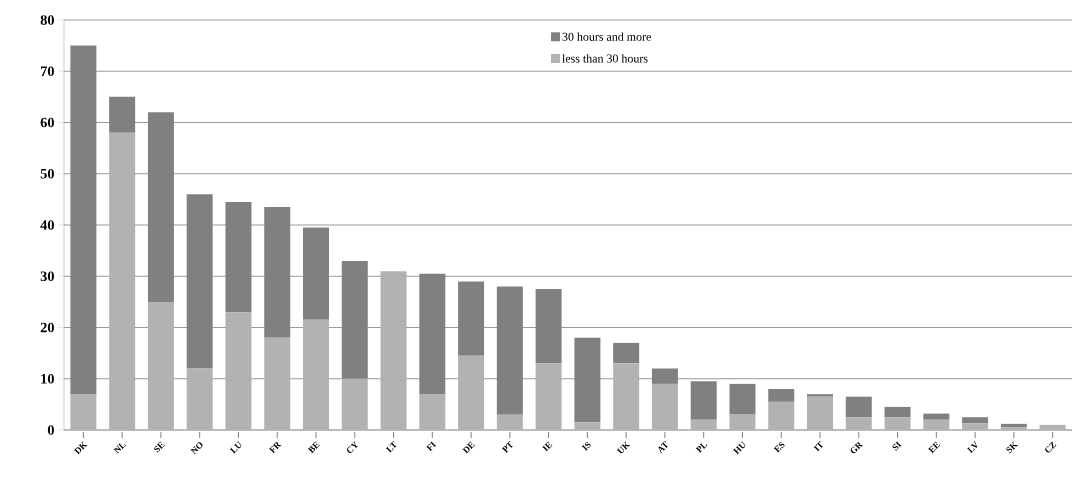 The height and width of the screenshot is (481, 1077). Describe the element at coordinates (431, 446) in the screenshot. I see `x-tick-label: FI` at that location.